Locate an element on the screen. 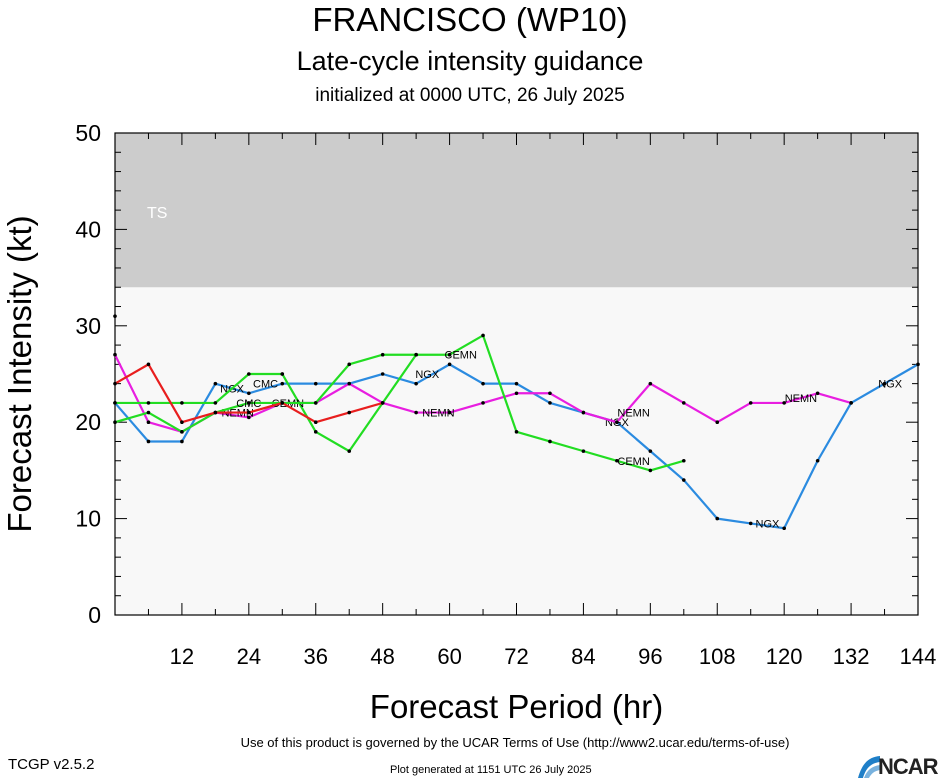 This screenshot has height=783, width=940. ncar-logo: NCAR is located at coordinates (898, 767).